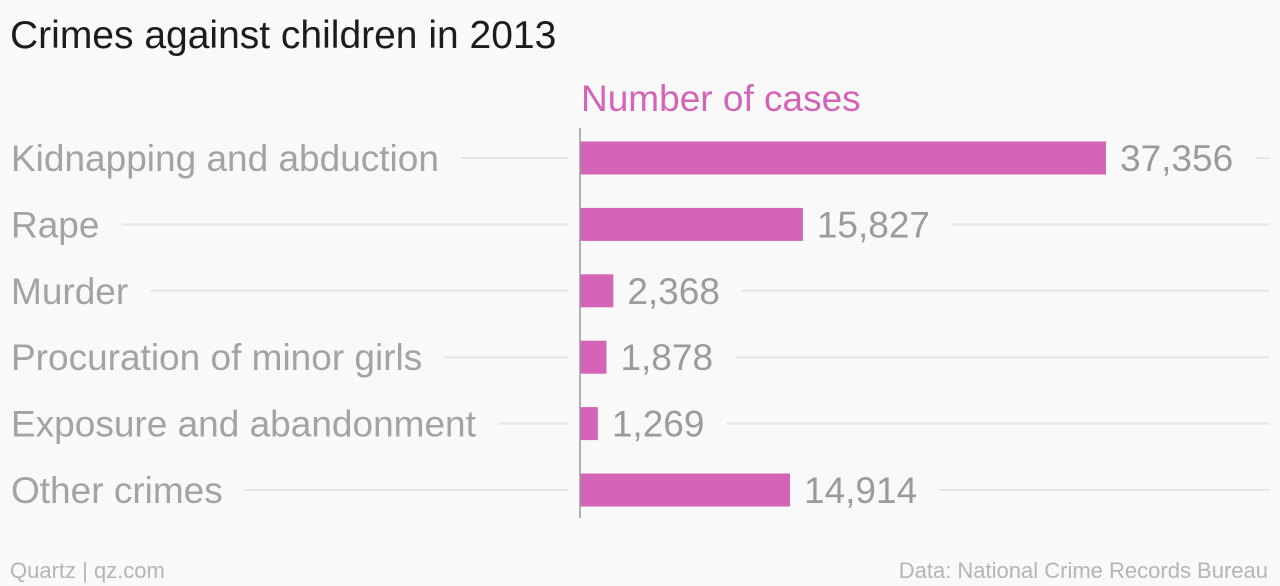  I want to click on category-label: Procuration of minor girls, so click(216, 357).